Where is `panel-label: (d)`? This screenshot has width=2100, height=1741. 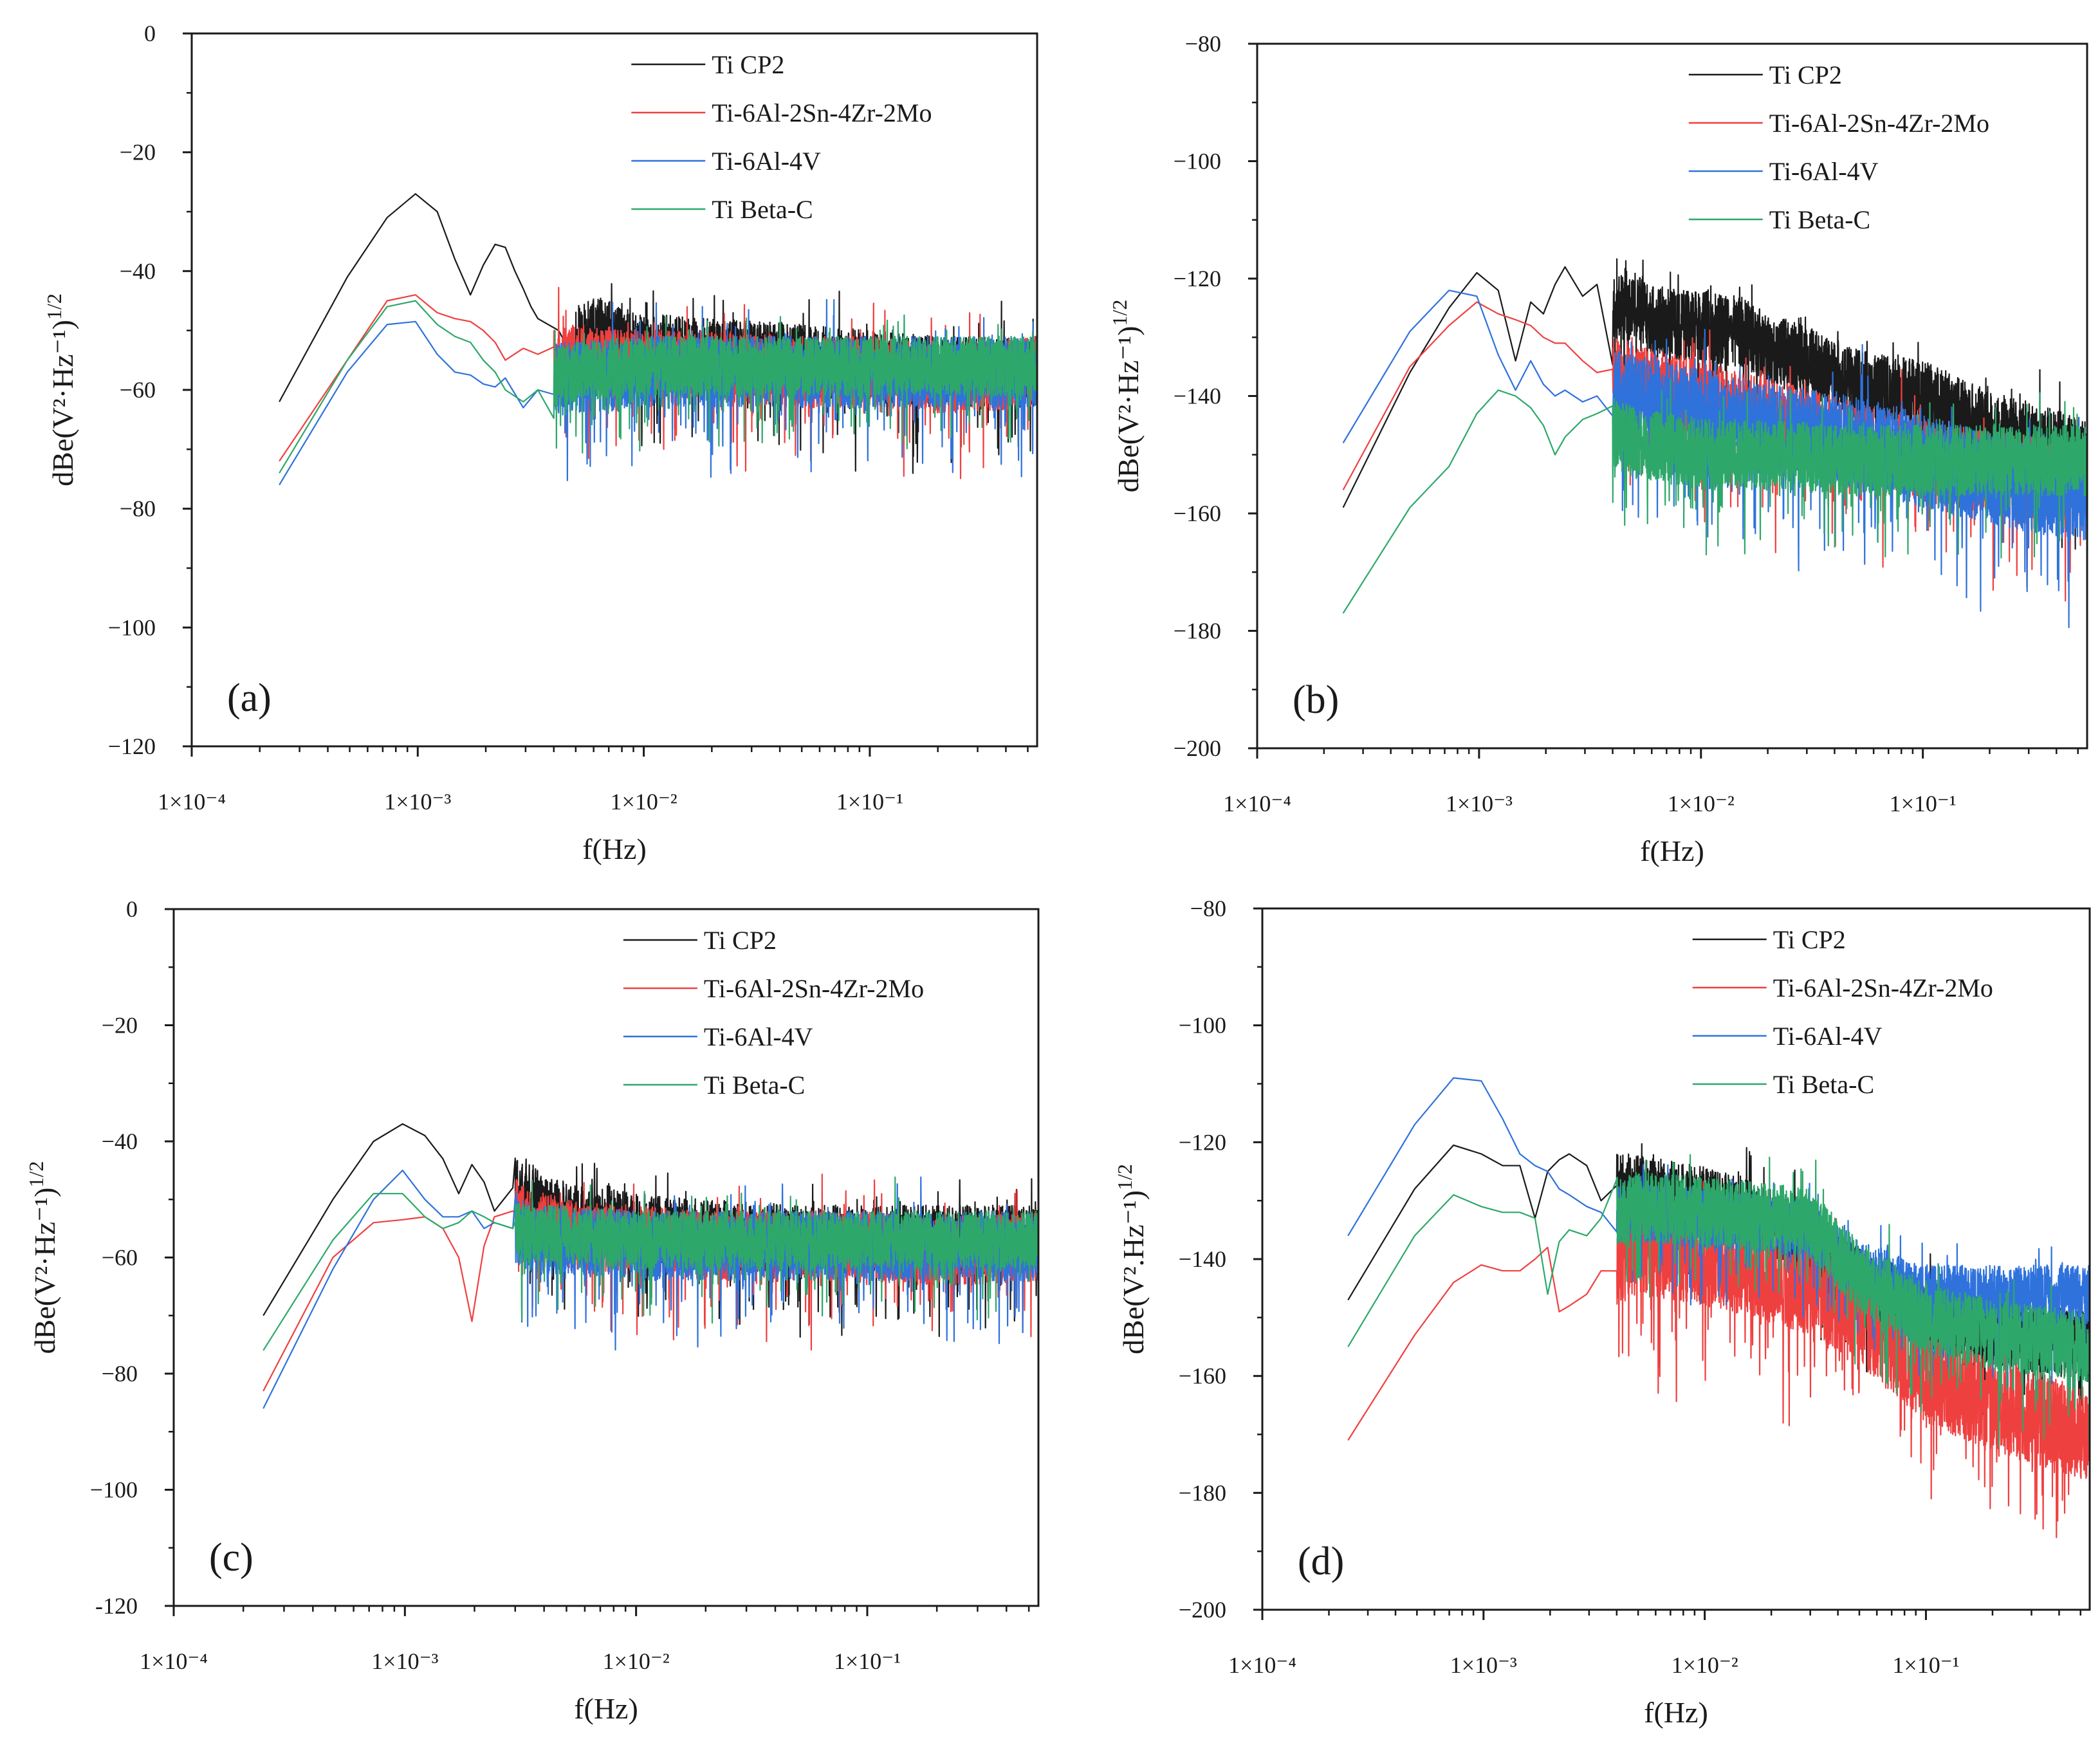
panel-label: (d) is located at coordinates (1321, 1561).